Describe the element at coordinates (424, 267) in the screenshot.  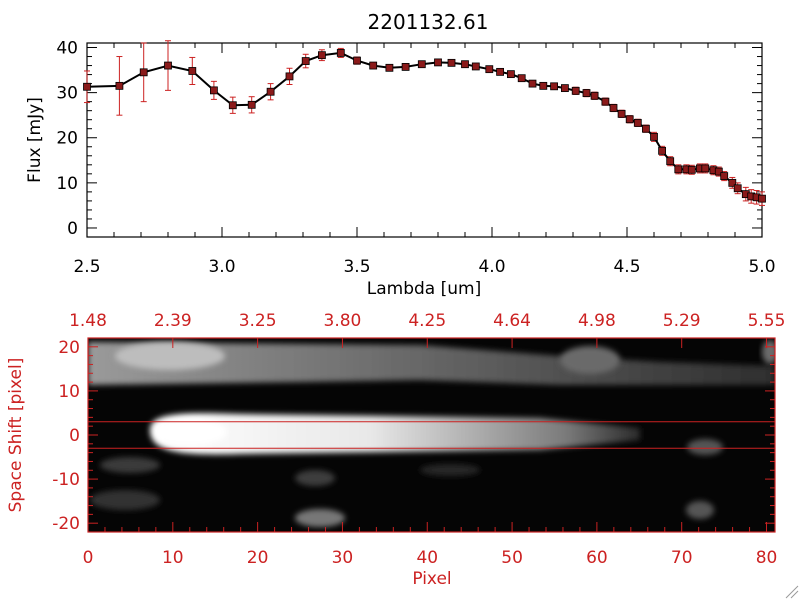
I see `spectrum-x-tick-labels: 2.5 3.0 3.5 4.0 4.5 5.0` at that location.